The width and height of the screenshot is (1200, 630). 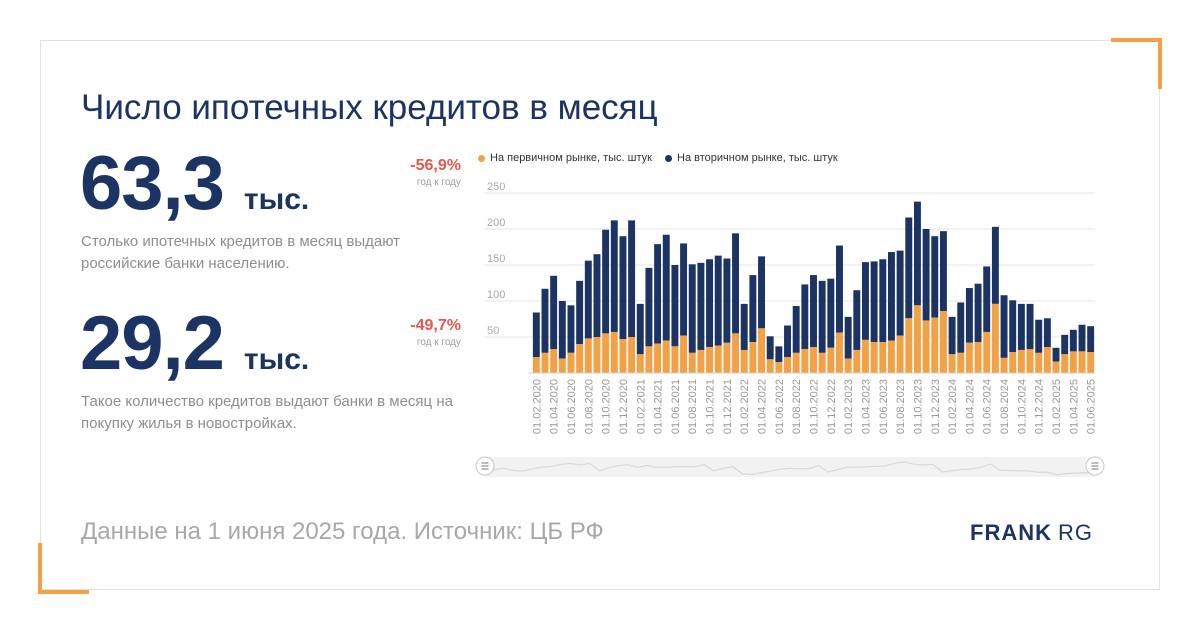 What do you see at coordinates (676, 406) in the screenshot?
I see `x-tick-label: 01.06.2021` at bounding box center [676, 406].